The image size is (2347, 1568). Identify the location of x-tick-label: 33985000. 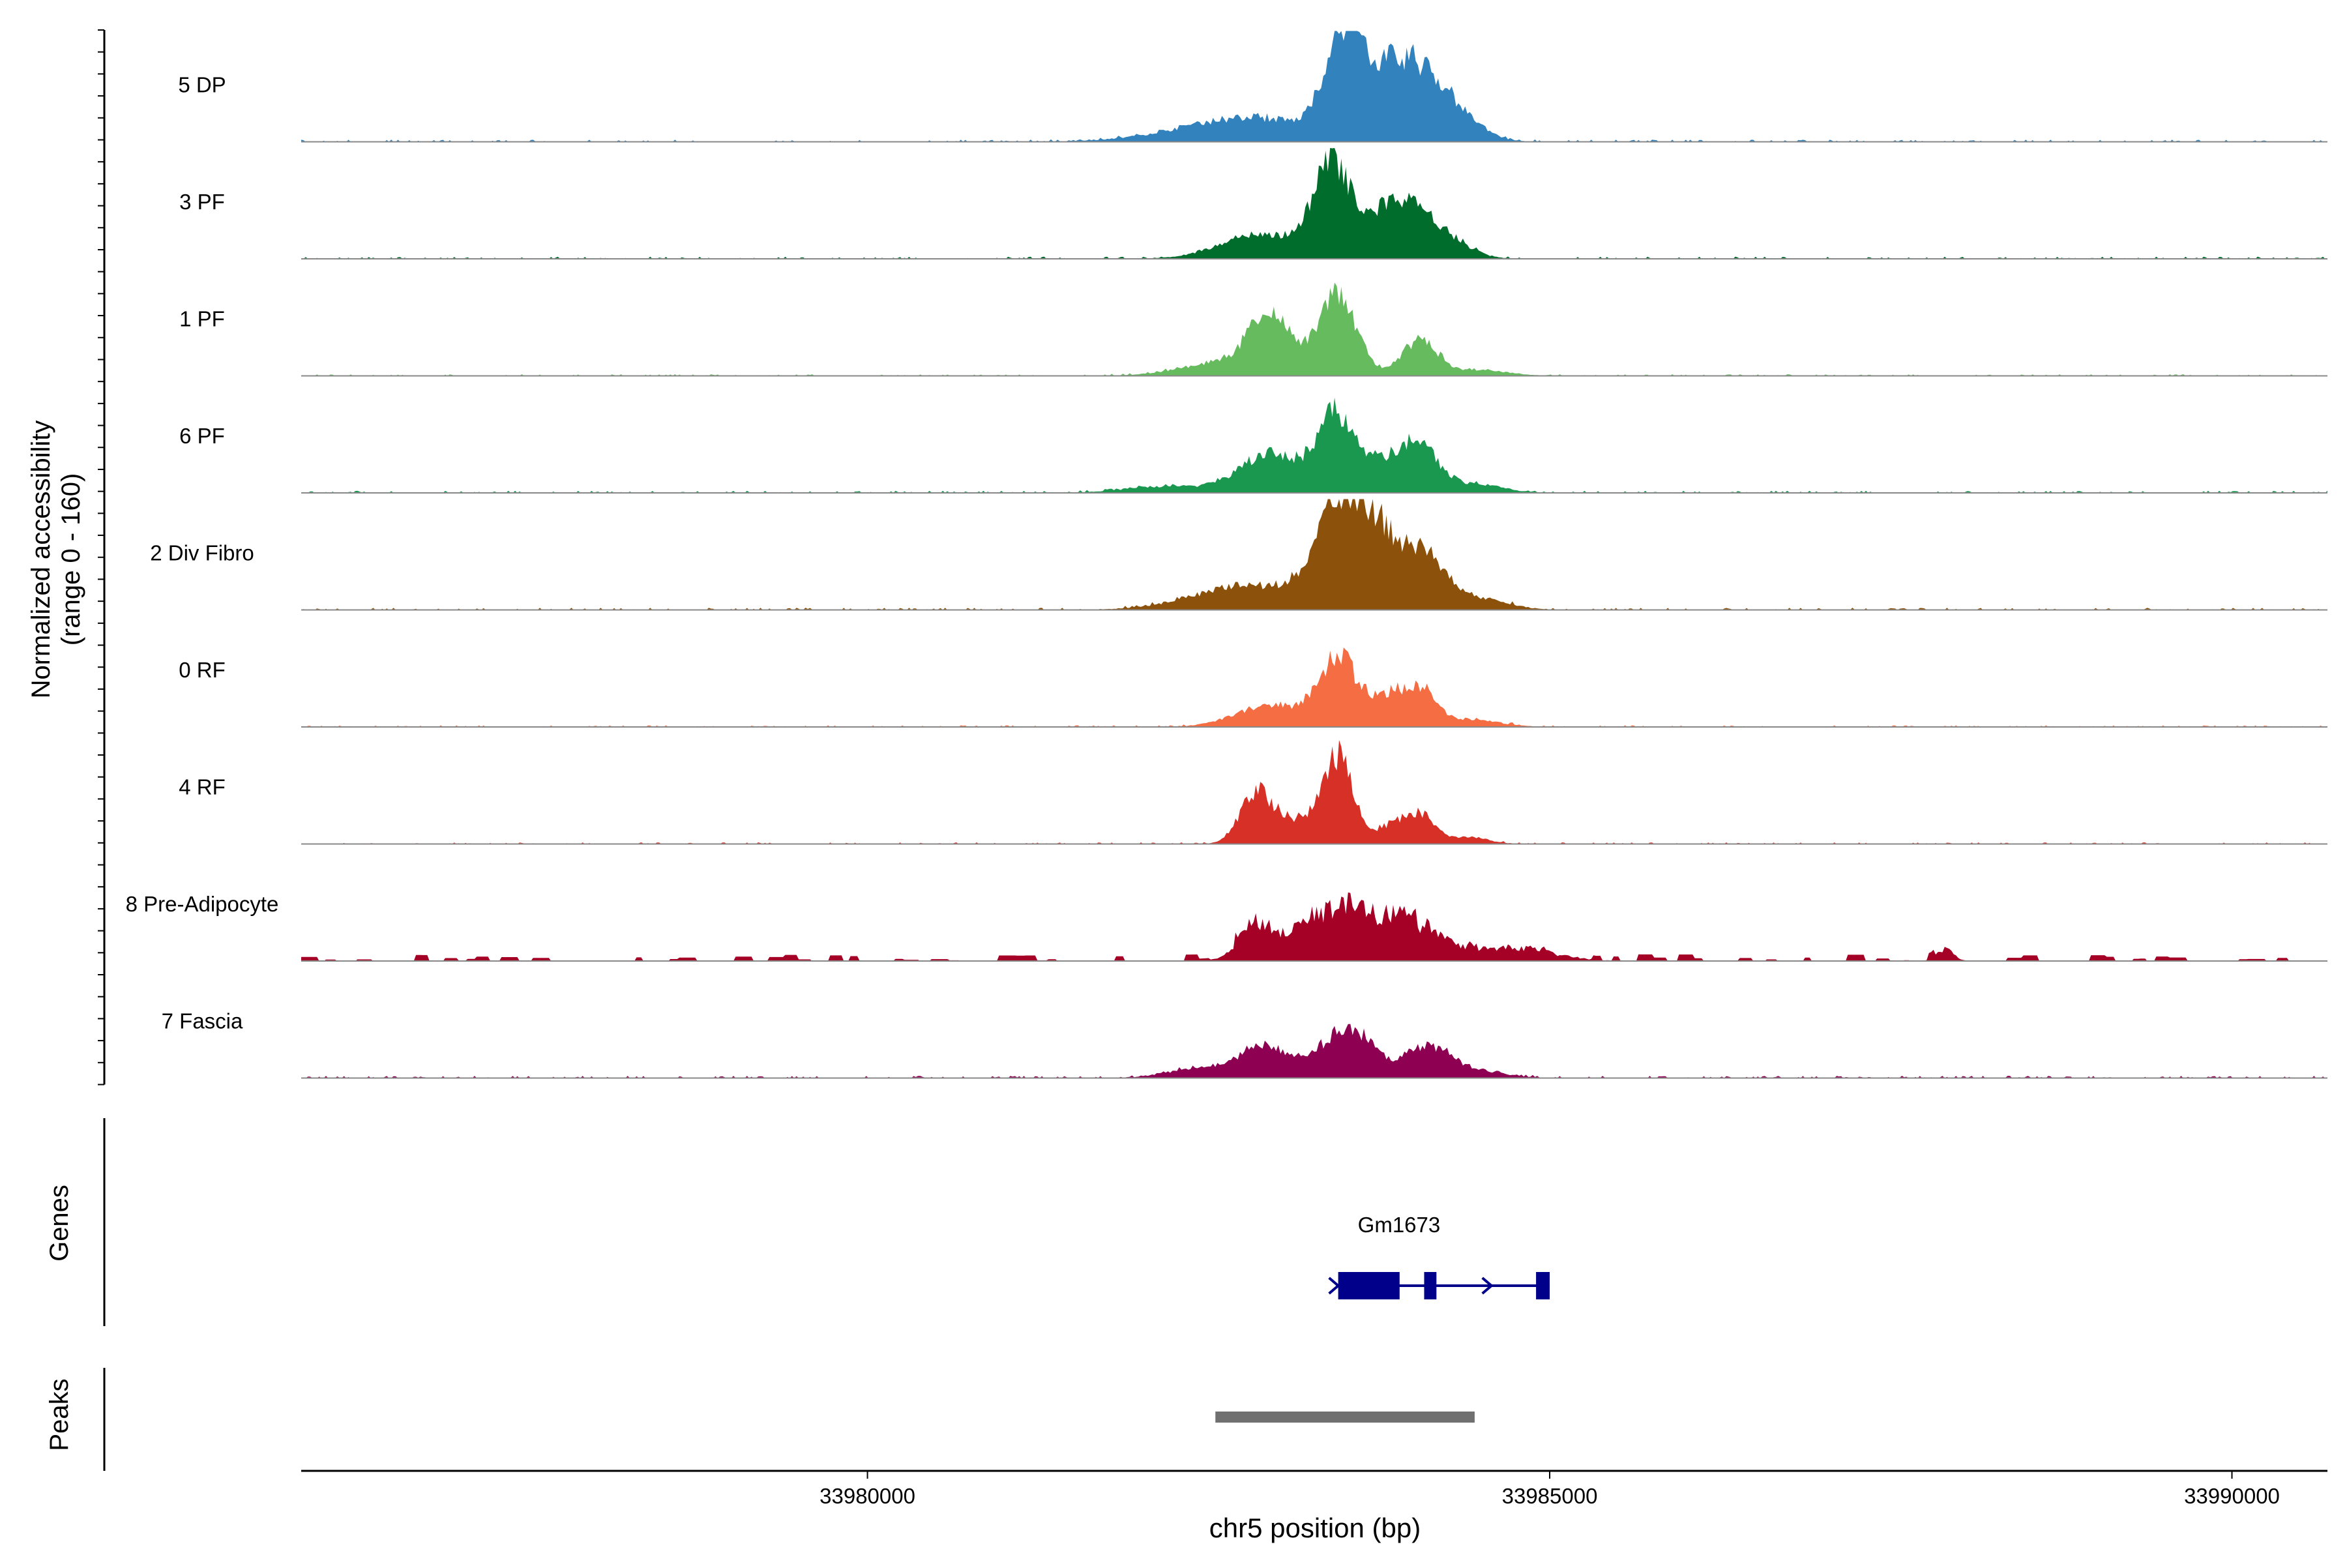
(1550, 1496).